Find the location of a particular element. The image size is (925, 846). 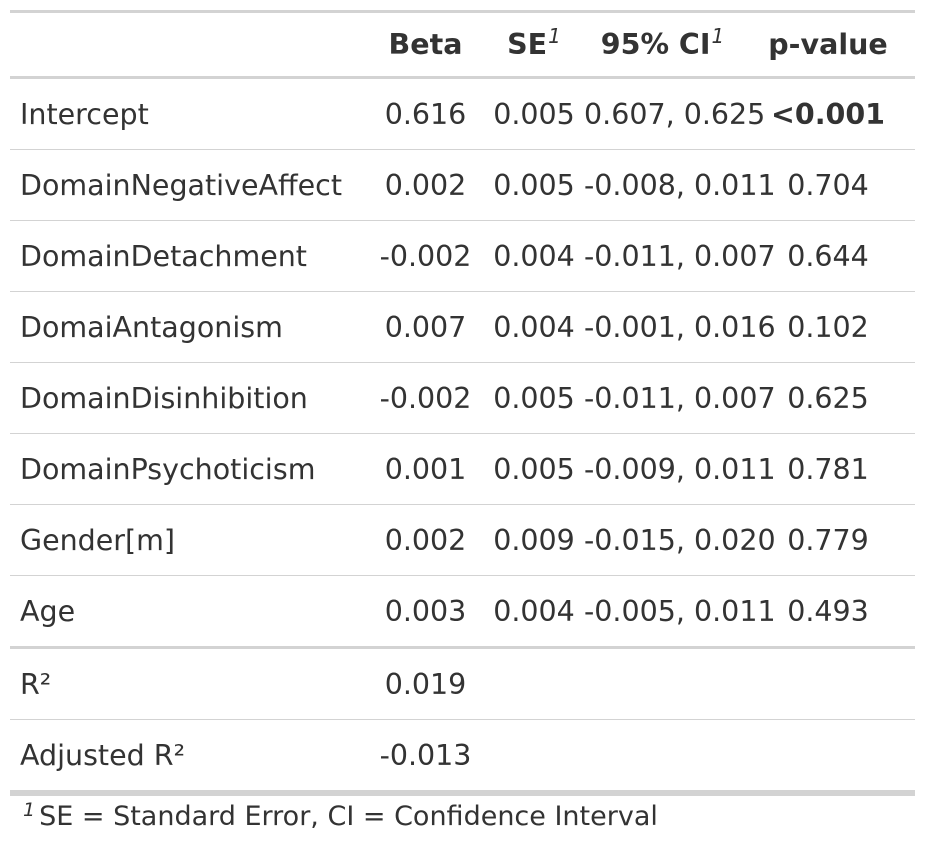

header-beta: Beta is located at coordinates (425, 45).